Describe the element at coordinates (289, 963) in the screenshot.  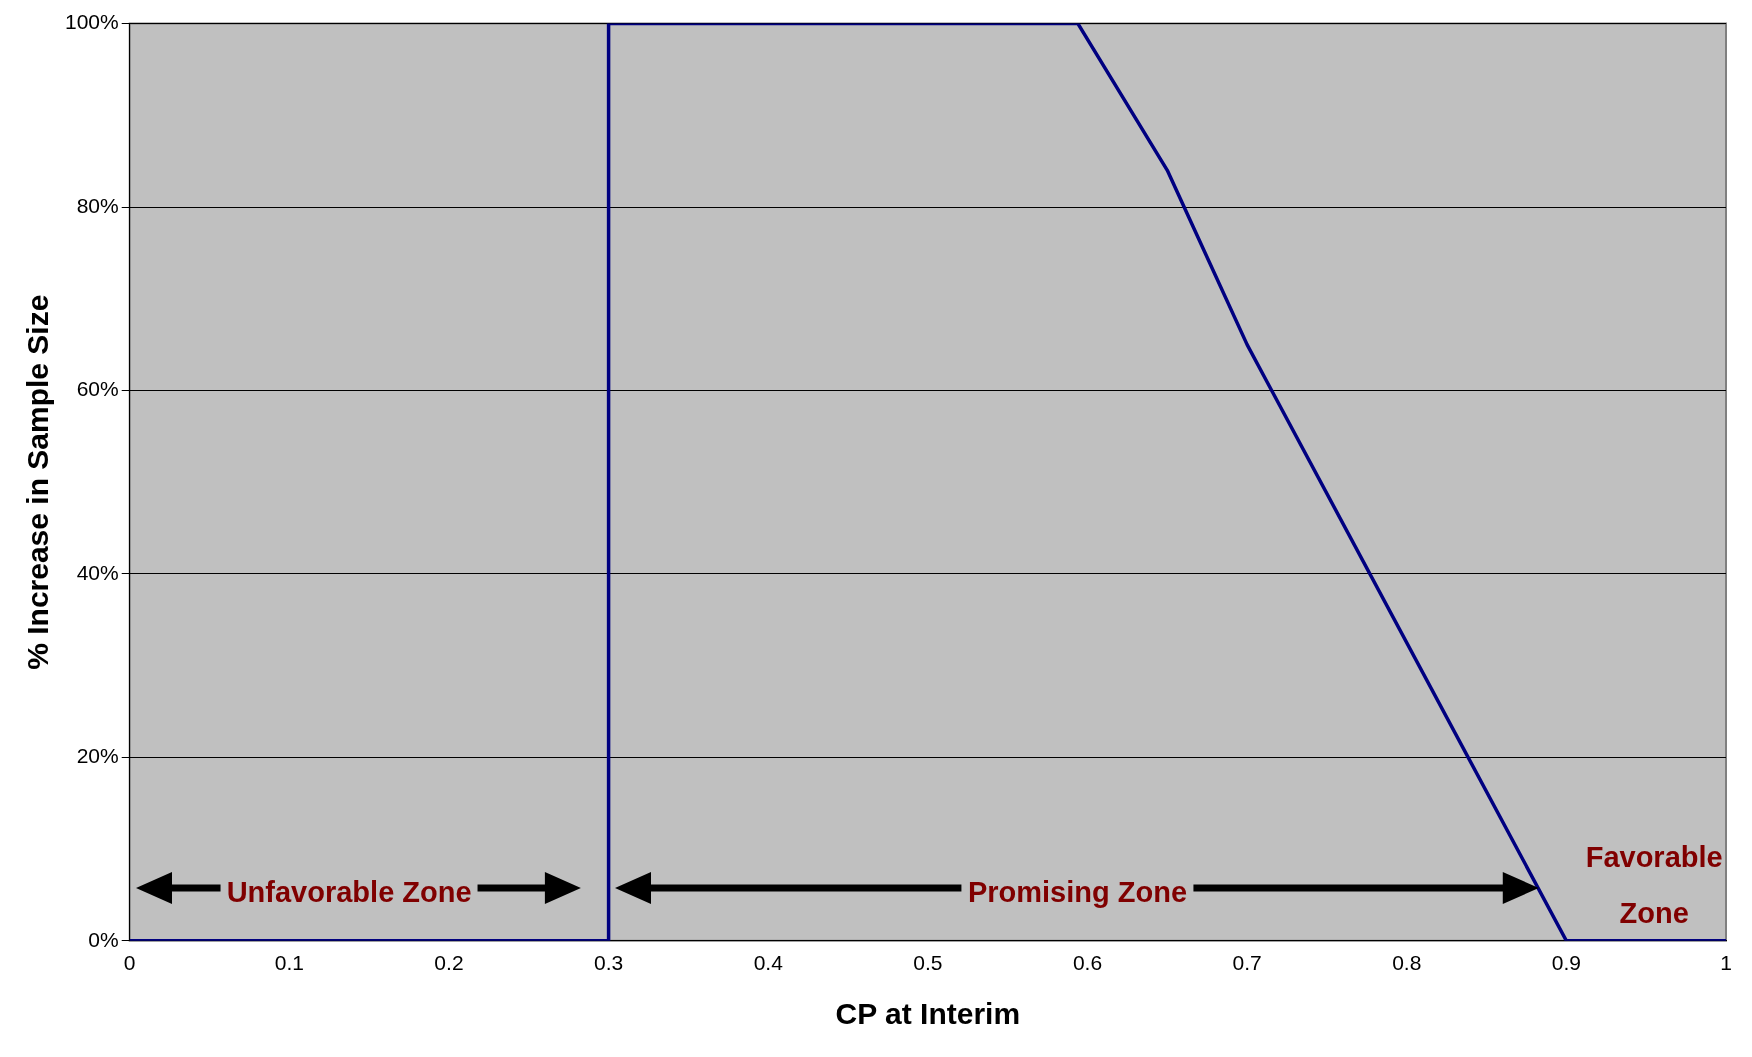
I see `x-tick-label: 0.1` at that location.